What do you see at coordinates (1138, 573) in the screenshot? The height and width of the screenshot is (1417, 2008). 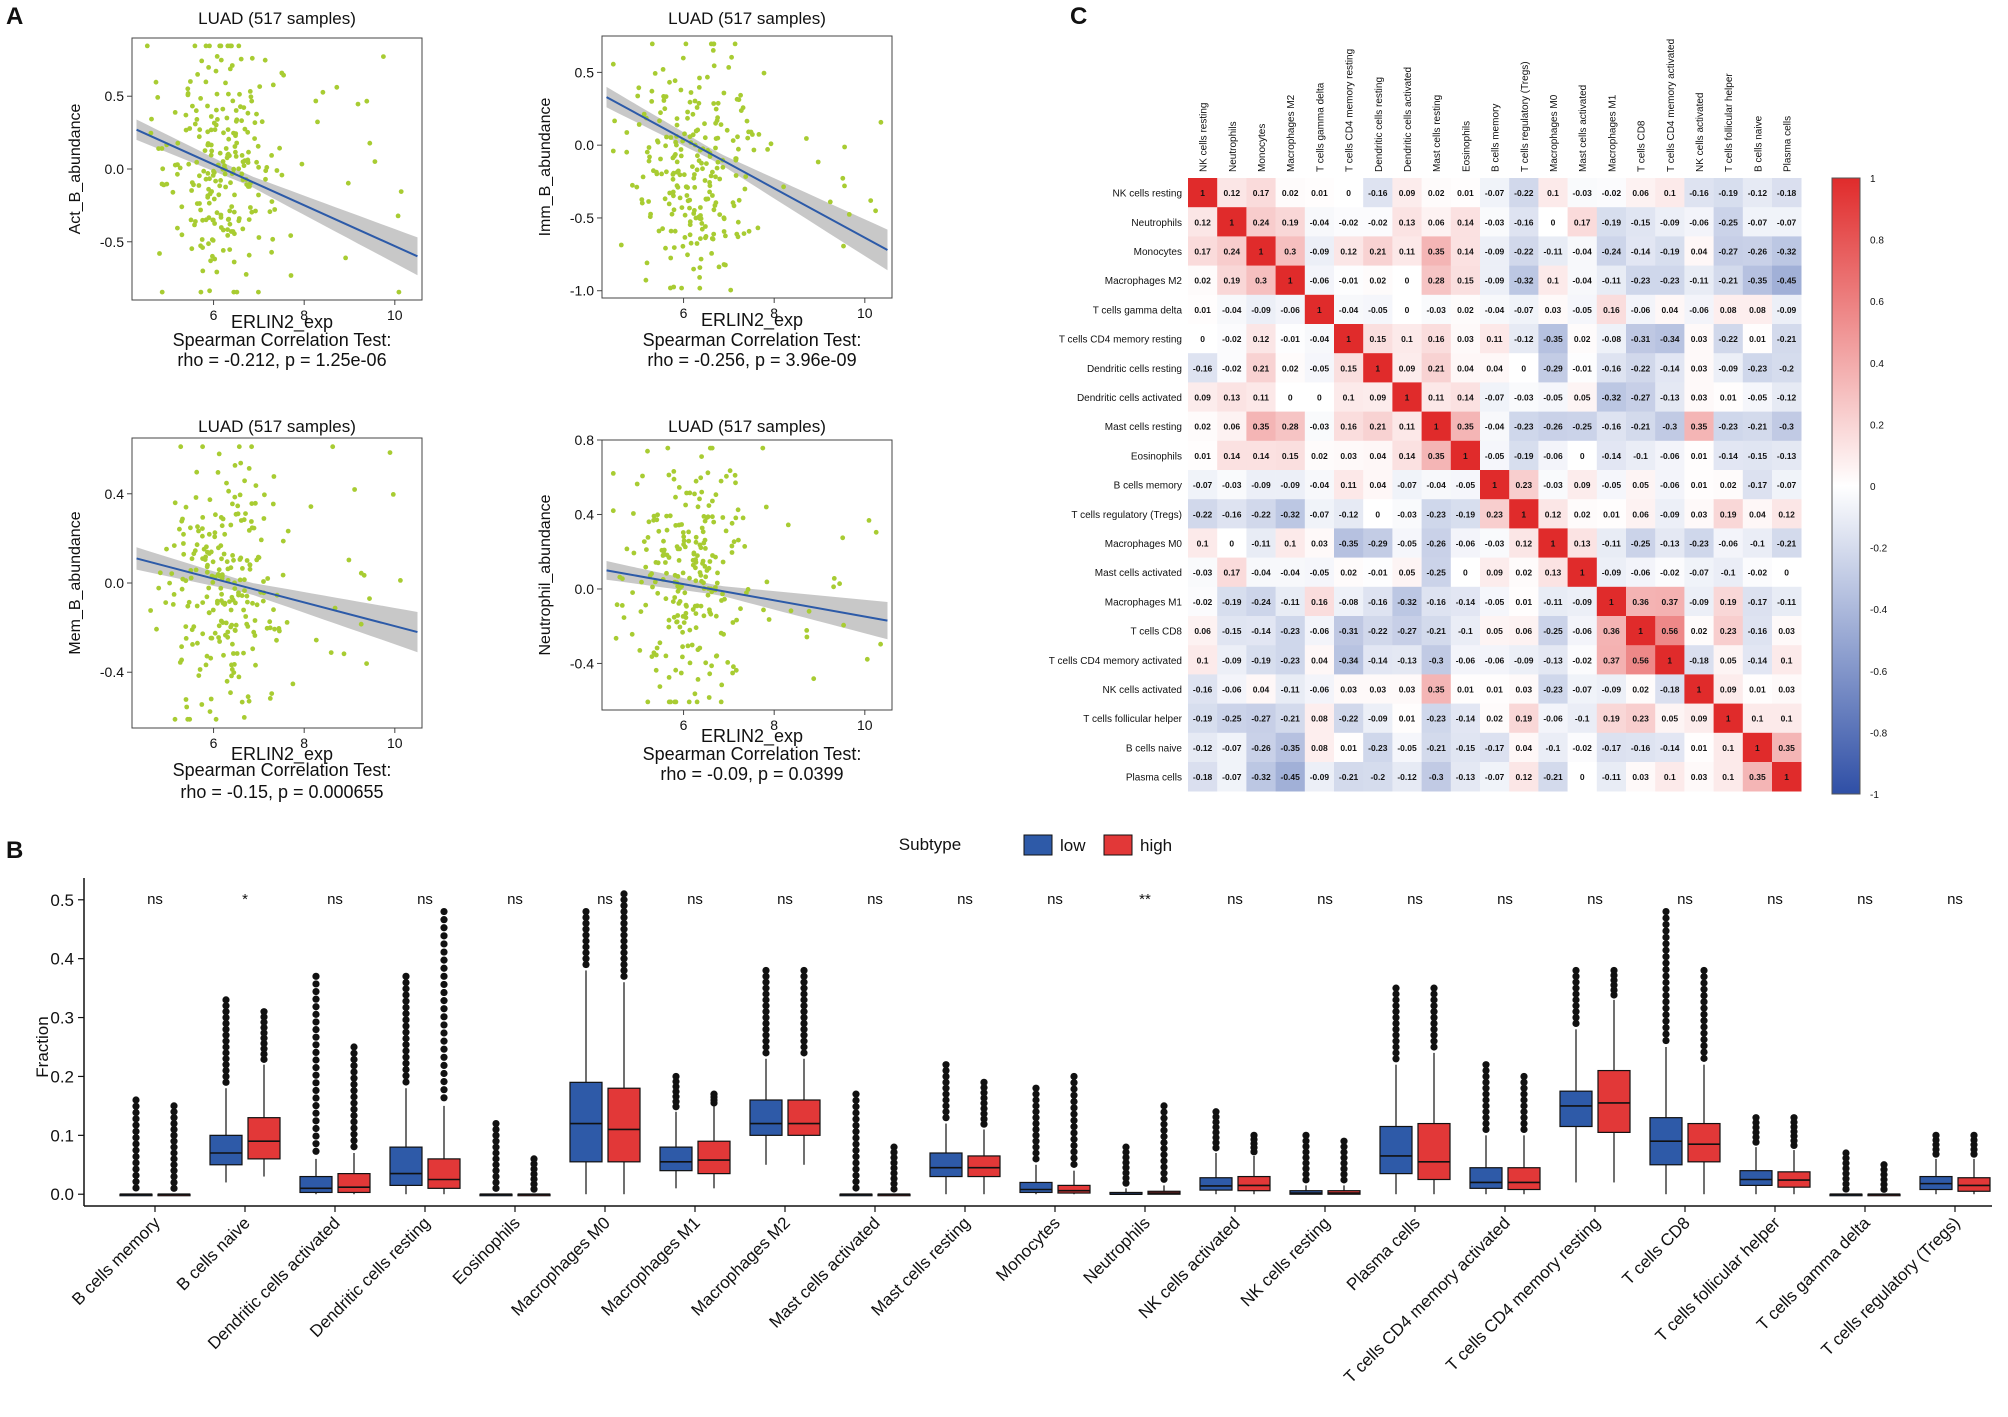 I see `heatmap-row-label: Mast cells activated` at bounding box center [1138, 573].